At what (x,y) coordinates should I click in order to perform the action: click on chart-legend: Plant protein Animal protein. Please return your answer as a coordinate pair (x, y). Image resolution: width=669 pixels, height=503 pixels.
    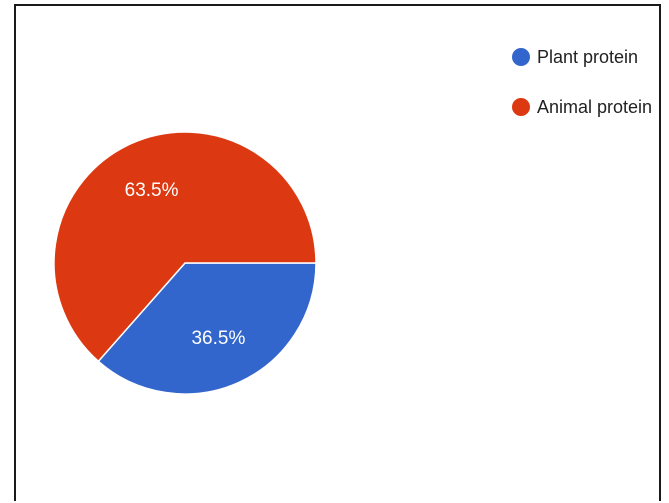
    Looking at the image, I should click on (582, 96).